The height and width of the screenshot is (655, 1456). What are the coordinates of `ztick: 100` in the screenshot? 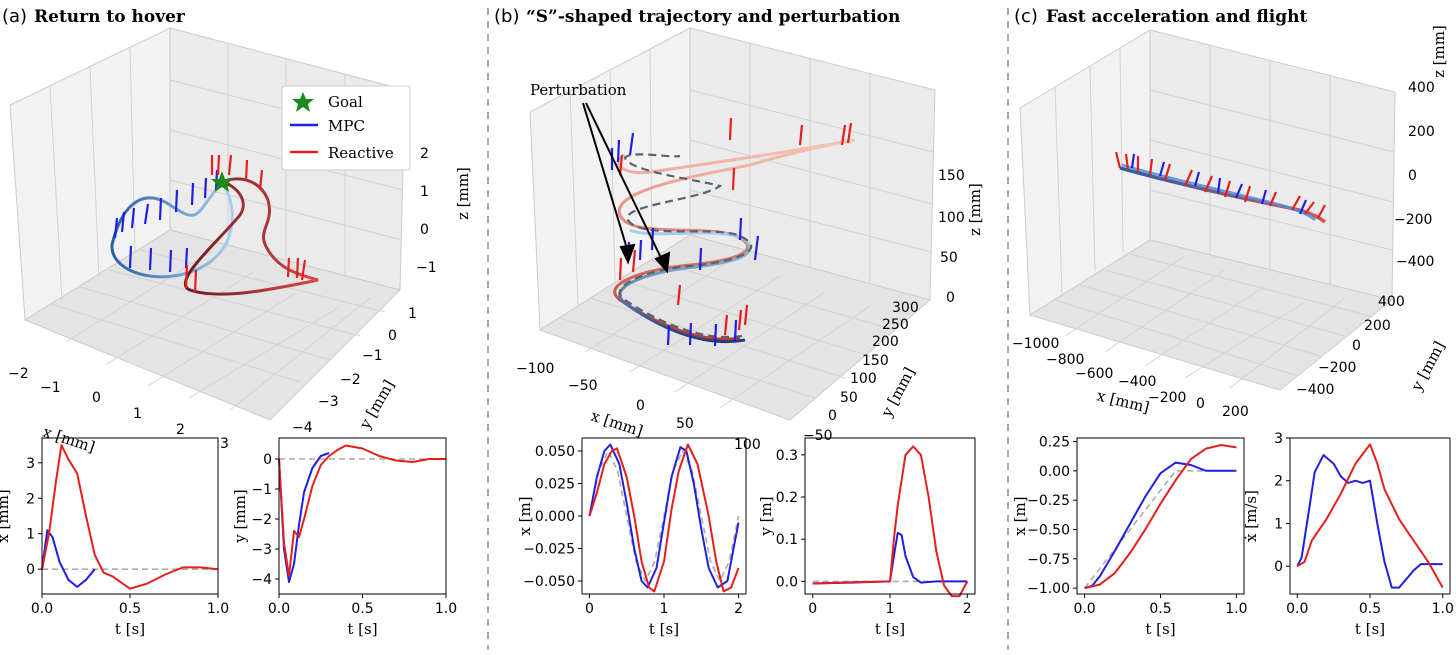 It's located at (951, 218).